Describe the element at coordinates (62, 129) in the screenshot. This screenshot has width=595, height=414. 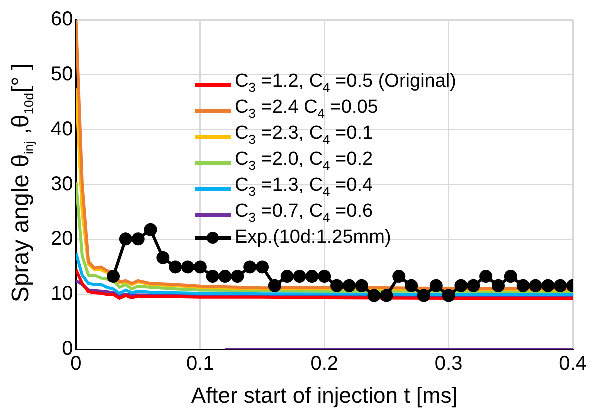
I see `y-tick-label: 40` at that location.